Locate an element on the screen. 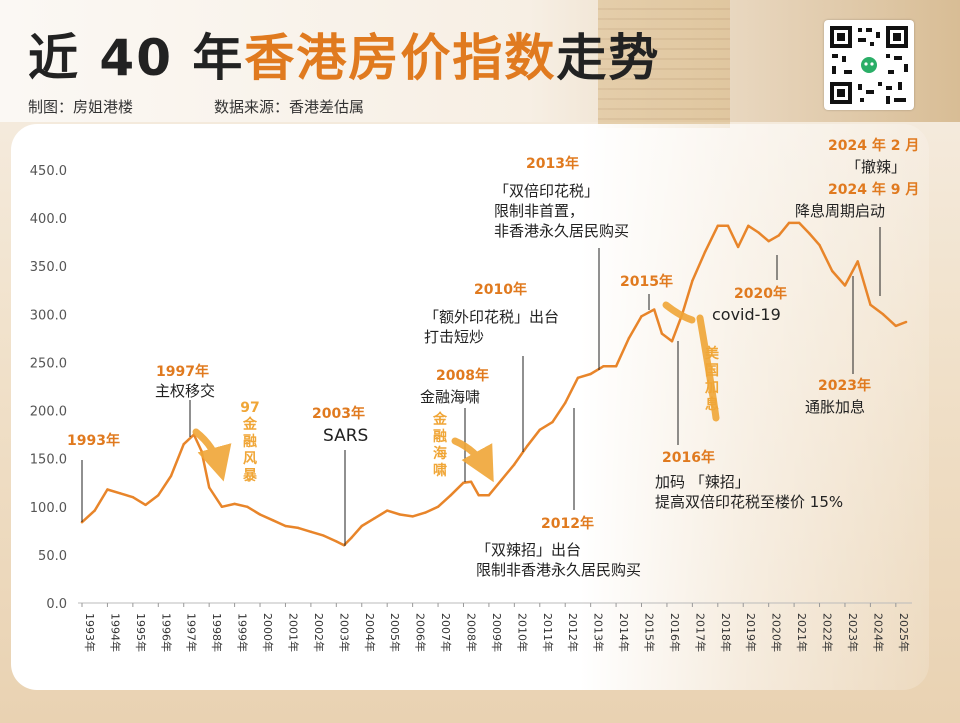  annotation-2016: 加码 「辣招」提高双倍印花税至楼价 15% is located at coordinates (749, 492).